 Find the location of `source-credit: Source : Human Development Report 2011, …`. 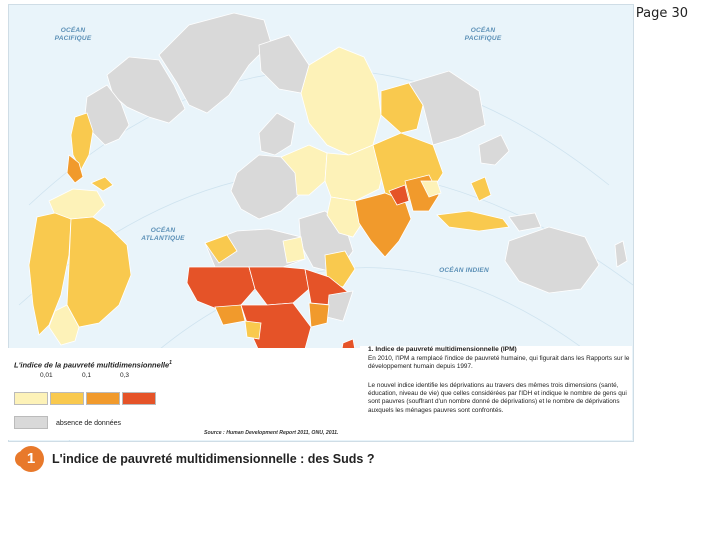

source-credit: Source : Human Development Report 2011, … is located at coordinates (271, 433).